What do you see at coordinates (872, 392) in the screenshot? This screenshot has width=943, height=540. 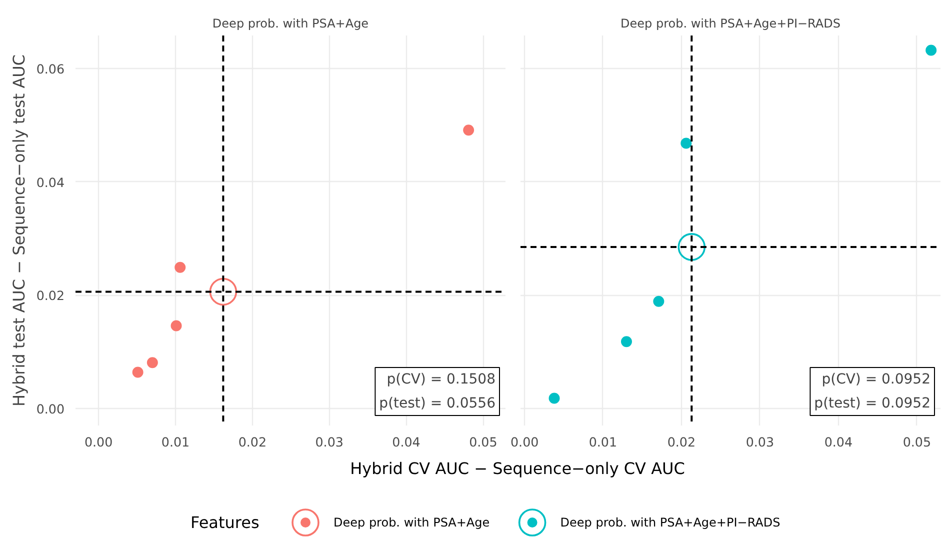 I see `annotation: p(CV) = 0.0952 p(test) = 0.0952` at bounding box center [872, 392].